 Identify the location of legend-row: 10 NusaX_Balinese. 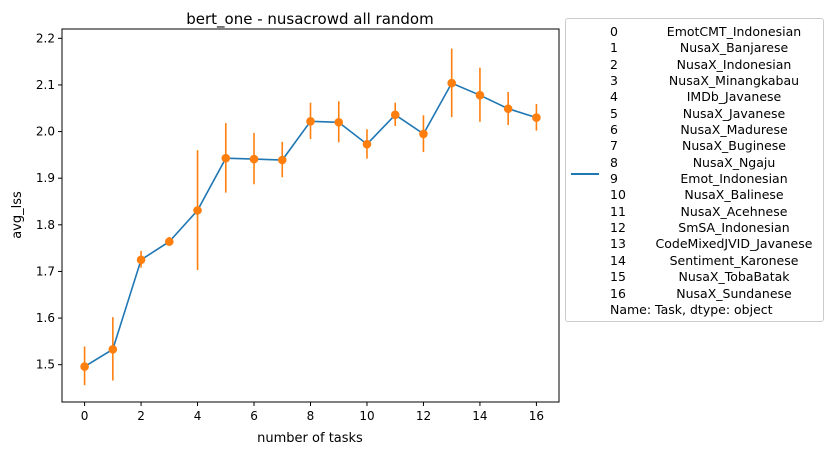
(716, 195).